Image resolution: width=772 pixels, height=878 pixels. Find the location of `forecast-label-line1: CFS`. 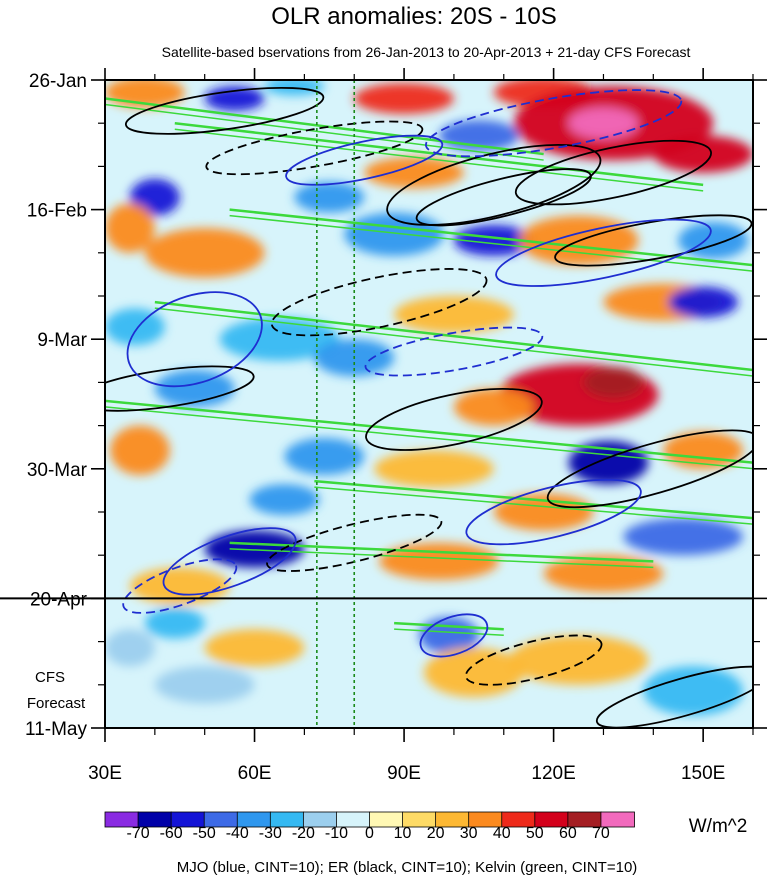

forecast-label-line1: CFS is located at coordinates (50, 677).